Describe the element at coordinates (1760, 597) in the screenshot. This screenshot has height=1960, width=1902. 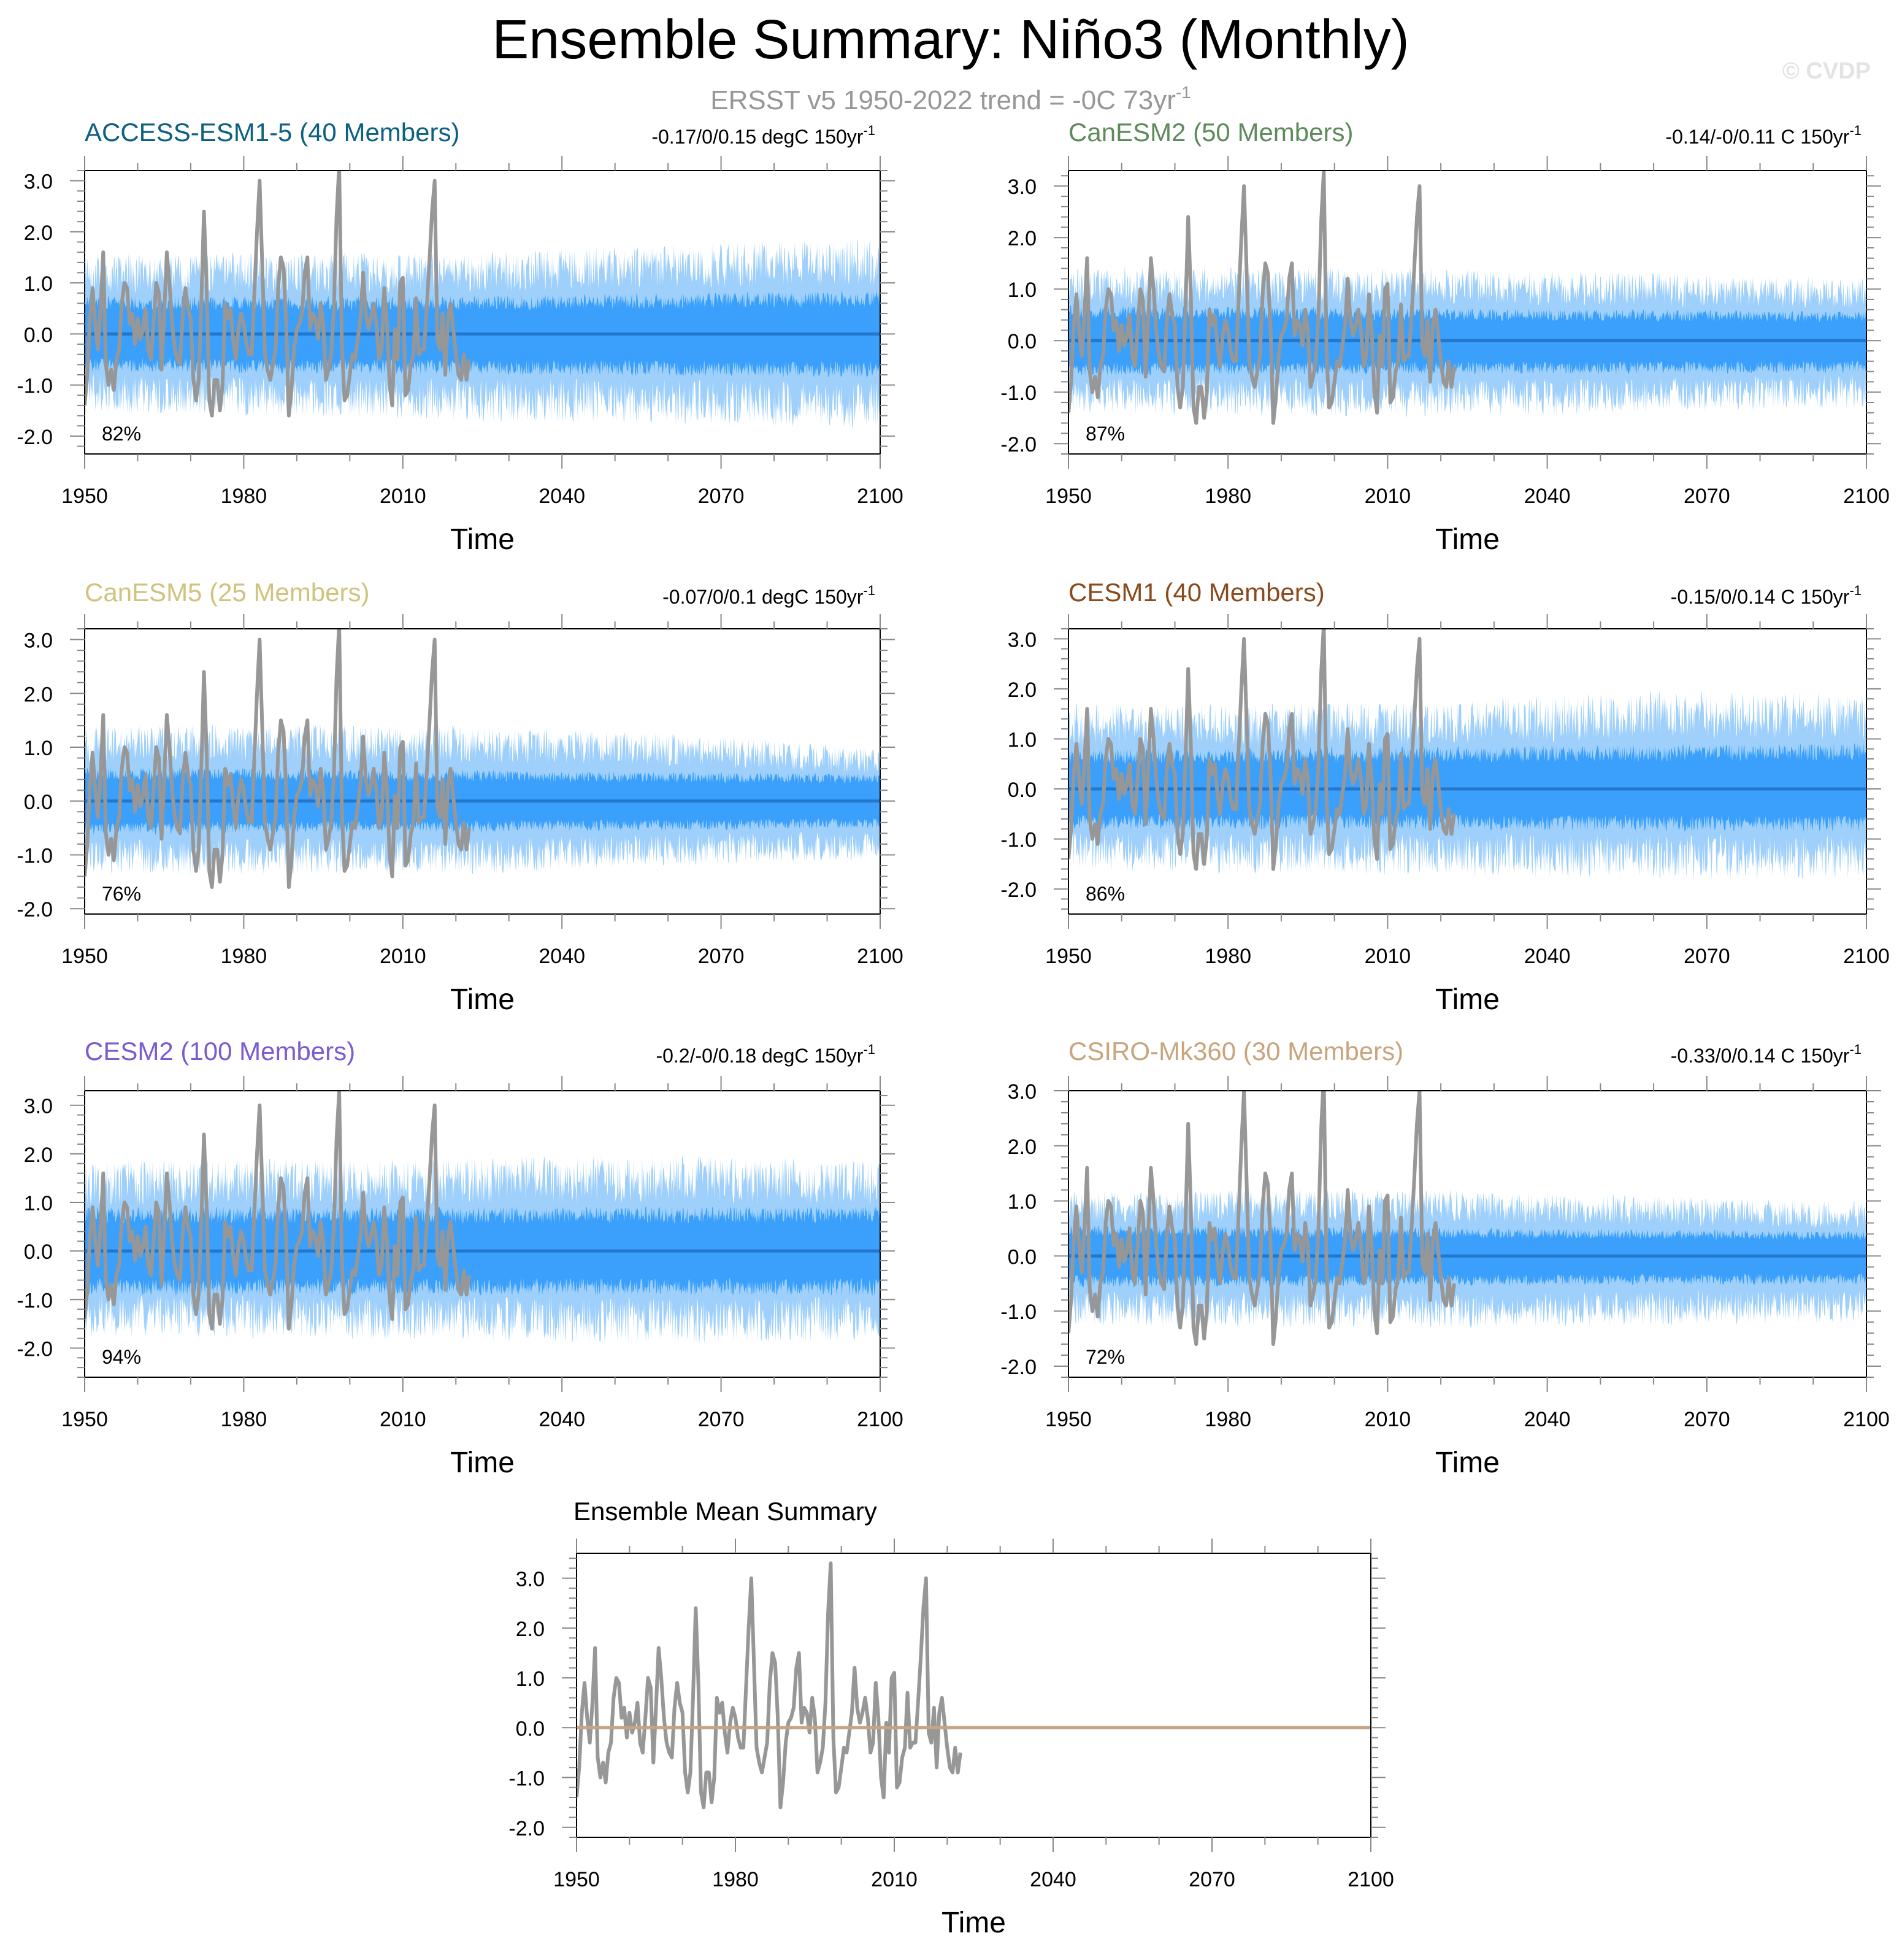
I see `trend-text: -0.15/0/0.14 C 150yr` at that location.